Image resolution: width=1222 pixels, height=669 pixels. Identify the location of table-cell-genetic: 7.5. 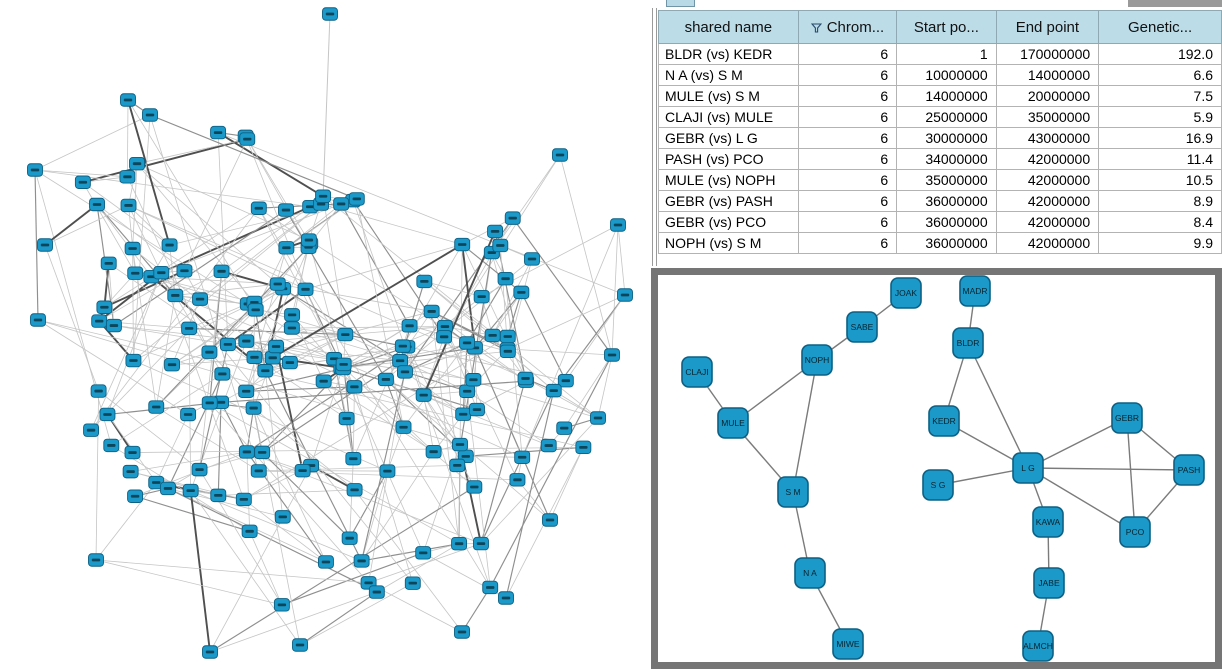
(1160, 96).